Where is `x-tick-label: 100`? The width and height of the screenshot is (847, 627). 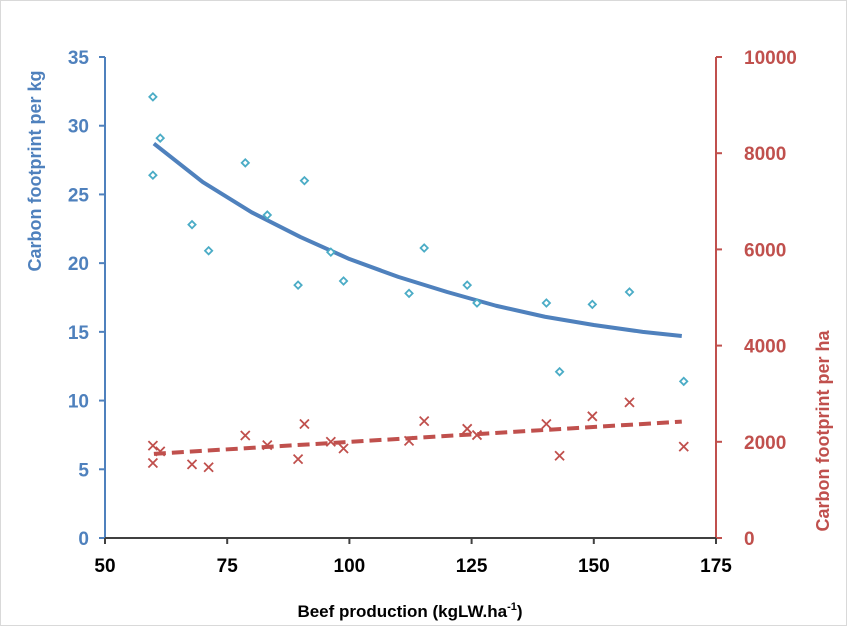 x-tick-label: 100 is located at coordinates (350, 566).